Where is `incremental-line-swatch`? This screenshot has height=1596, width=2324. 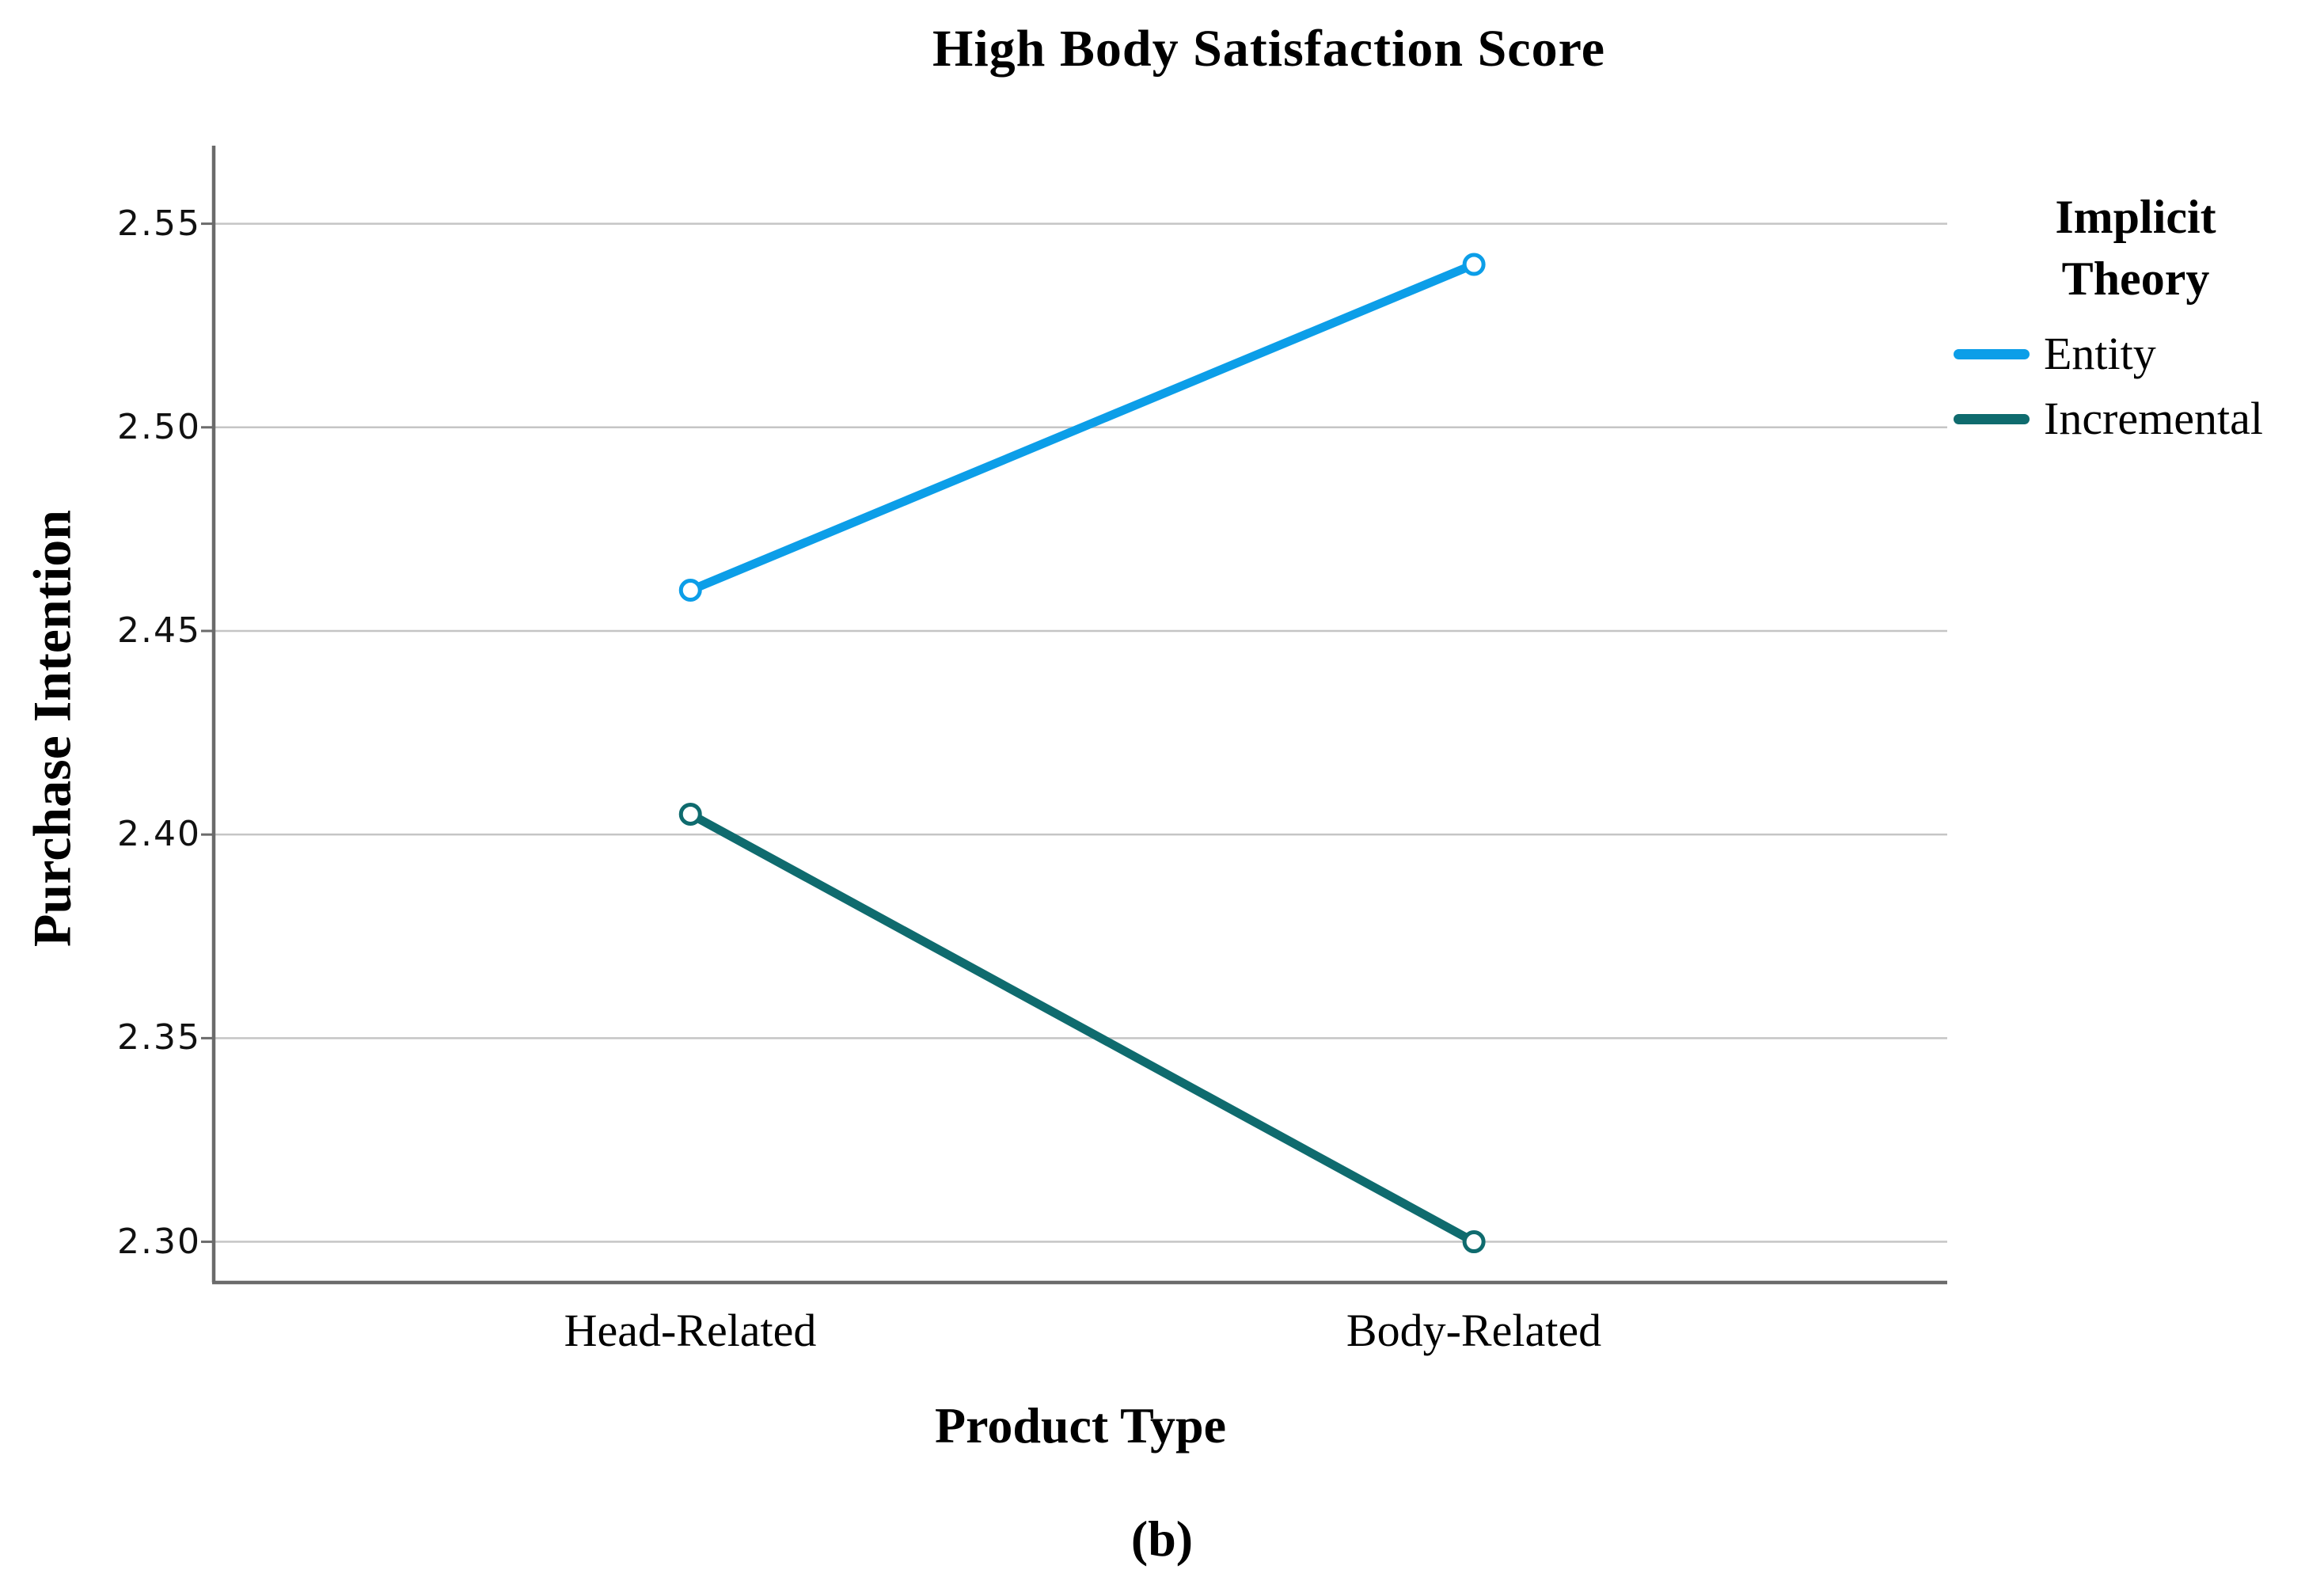 incremental-line-swatch is located at coordinates (1992, 418).